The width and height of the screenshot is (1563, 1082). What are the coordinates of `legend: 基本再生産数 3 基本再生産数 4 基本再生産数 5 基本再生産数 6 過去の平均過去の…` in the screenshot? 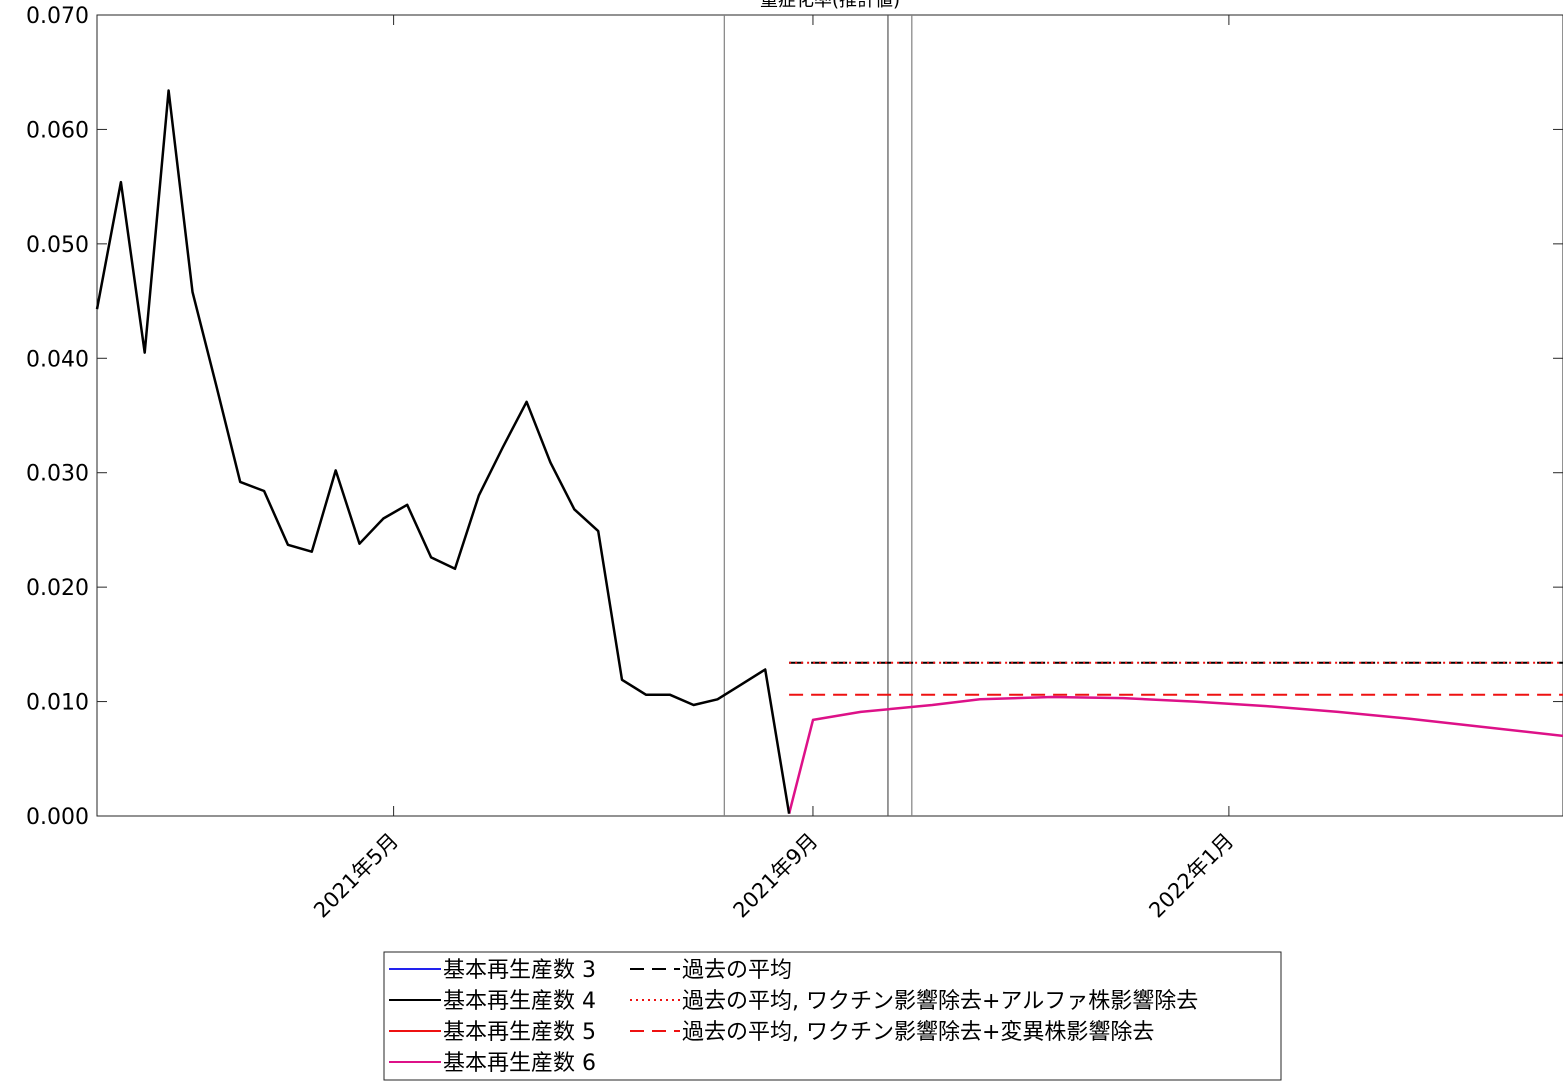 It's located at (832, 1016).